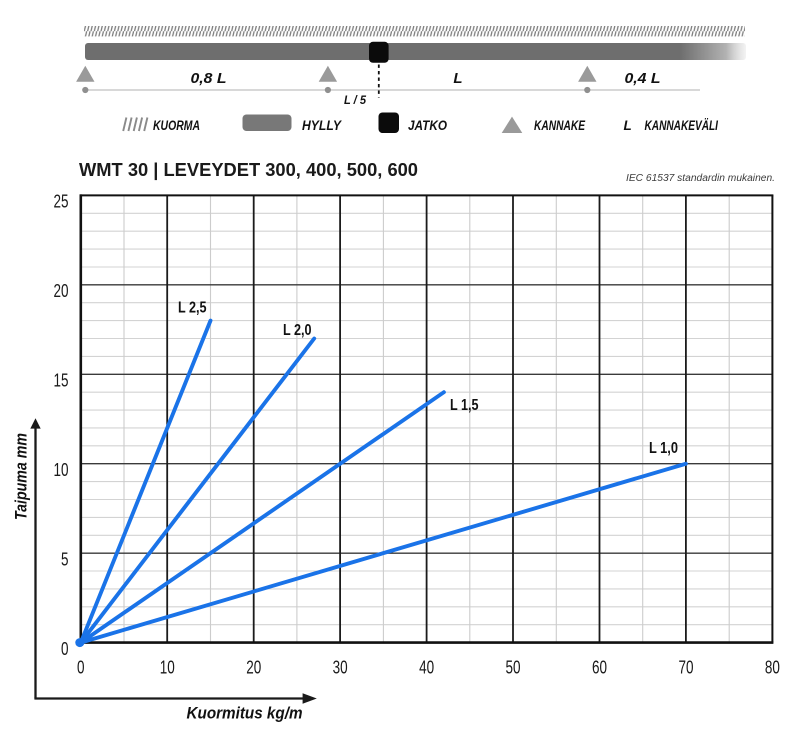 This screenshot has width=800, height=741. Describe the element at coordinates (61, 380) in the screenshot. I see `svg-text: 15` at that location.